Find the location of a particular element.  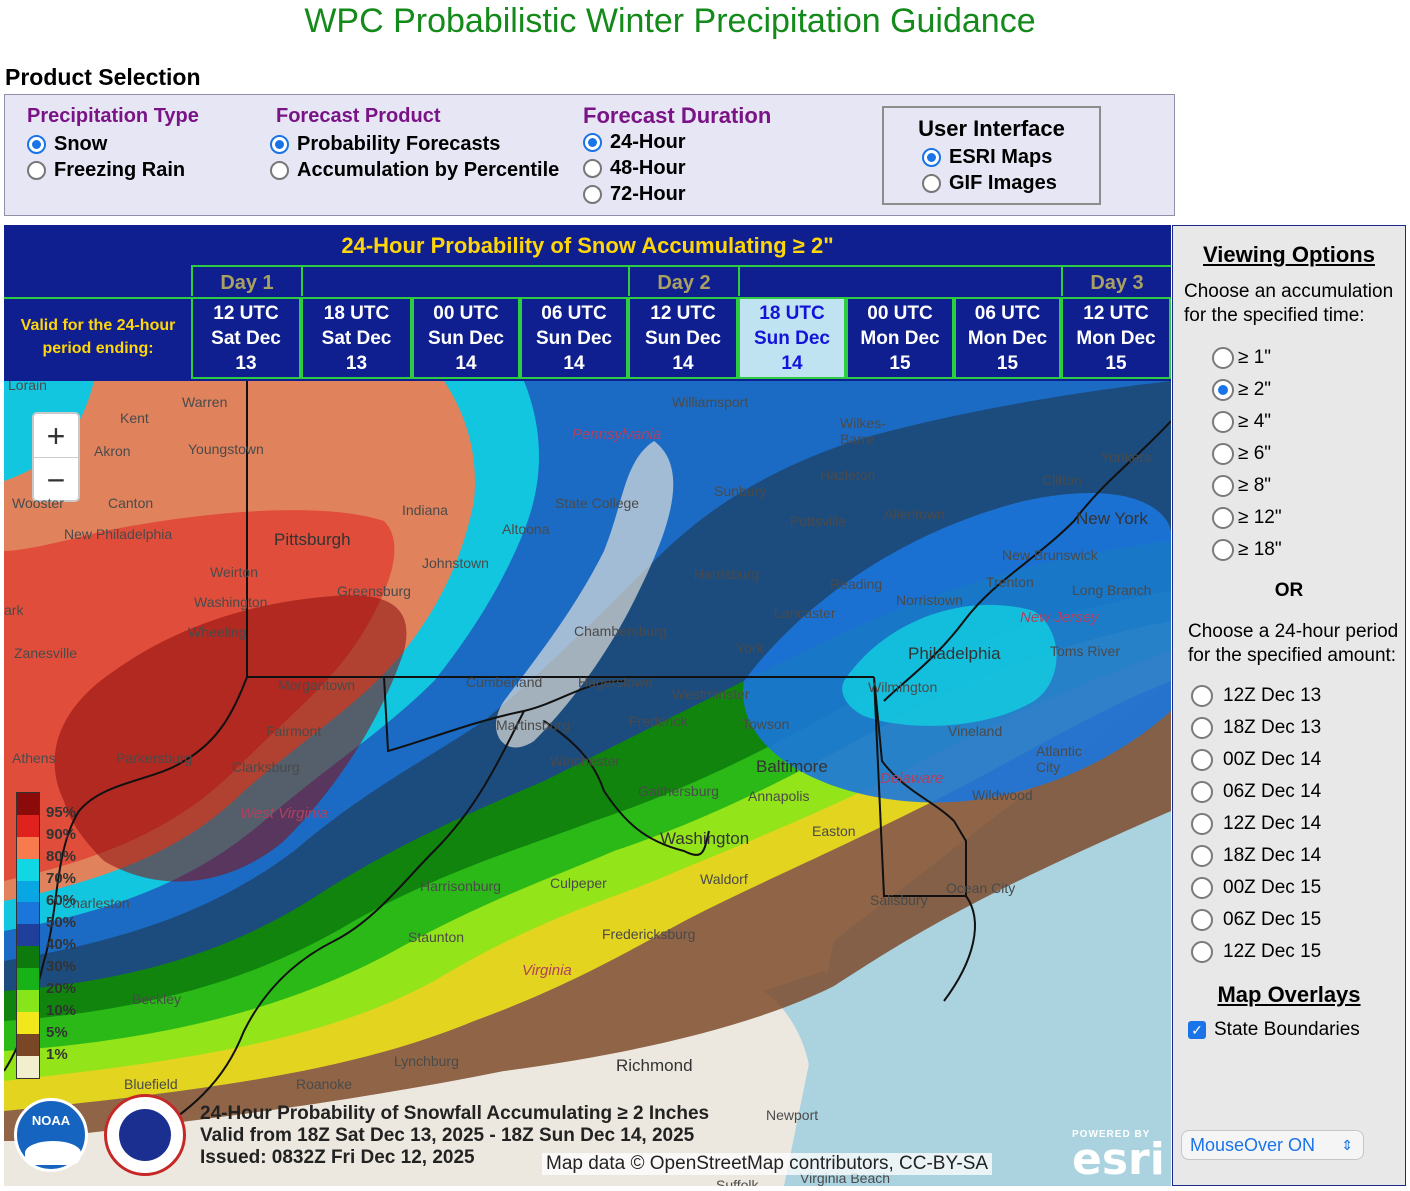

time-cell-selected: 18 UTC Sun Dec 14 is located at coordinates (792, 338).